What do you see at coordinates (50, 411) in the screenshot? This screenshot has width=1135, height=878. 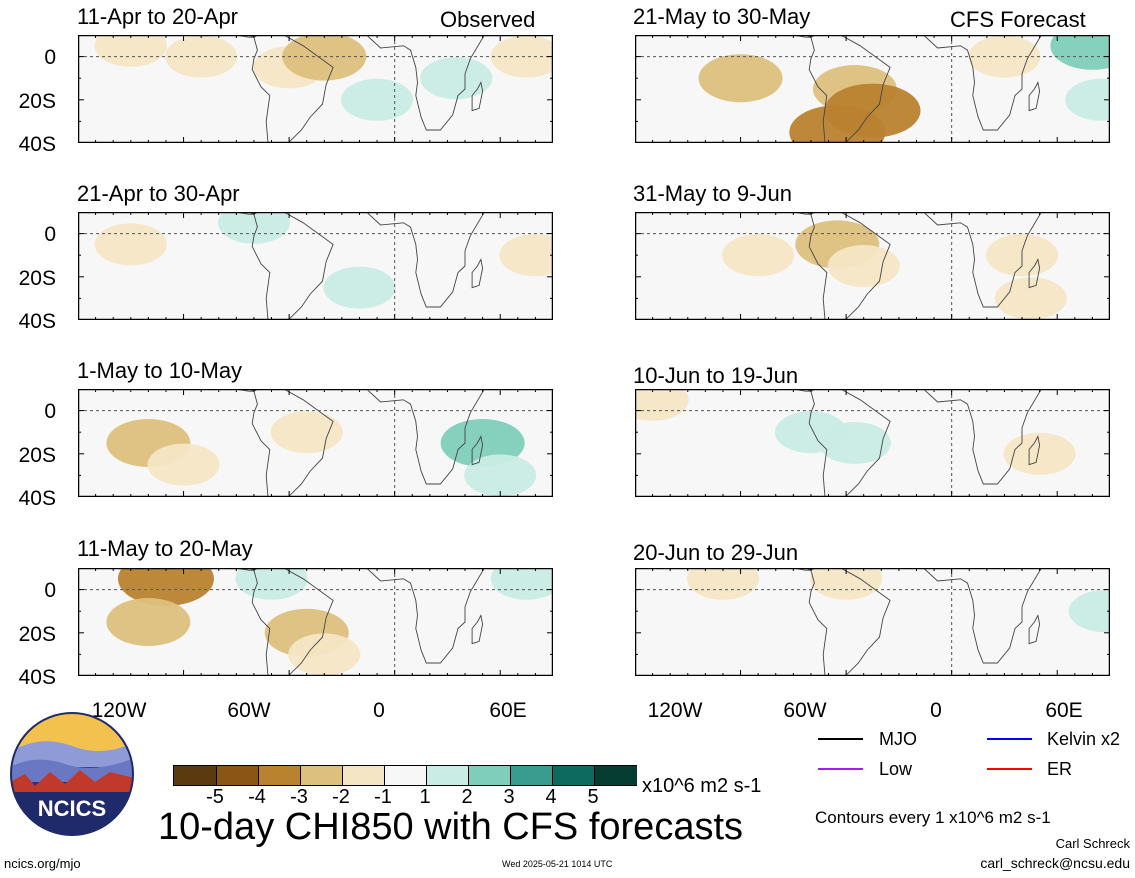 I see `ytick-r2-0: 0` at bounding box center [50, 411].